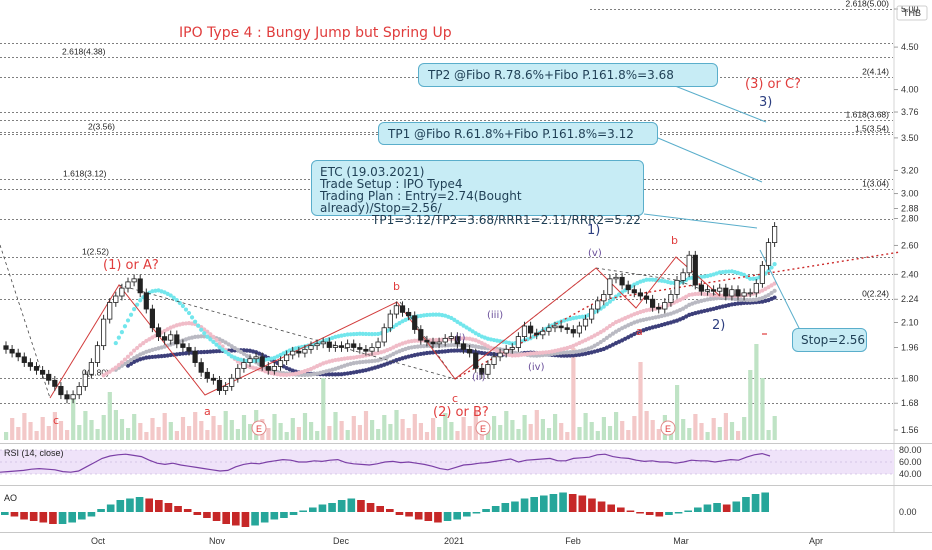 This screenshot has height=550, width=932. What do you see at coordinates (910, 323) in the screenshot?
I see `price-tick-label: 2.10` at bounding box center [910, 323].